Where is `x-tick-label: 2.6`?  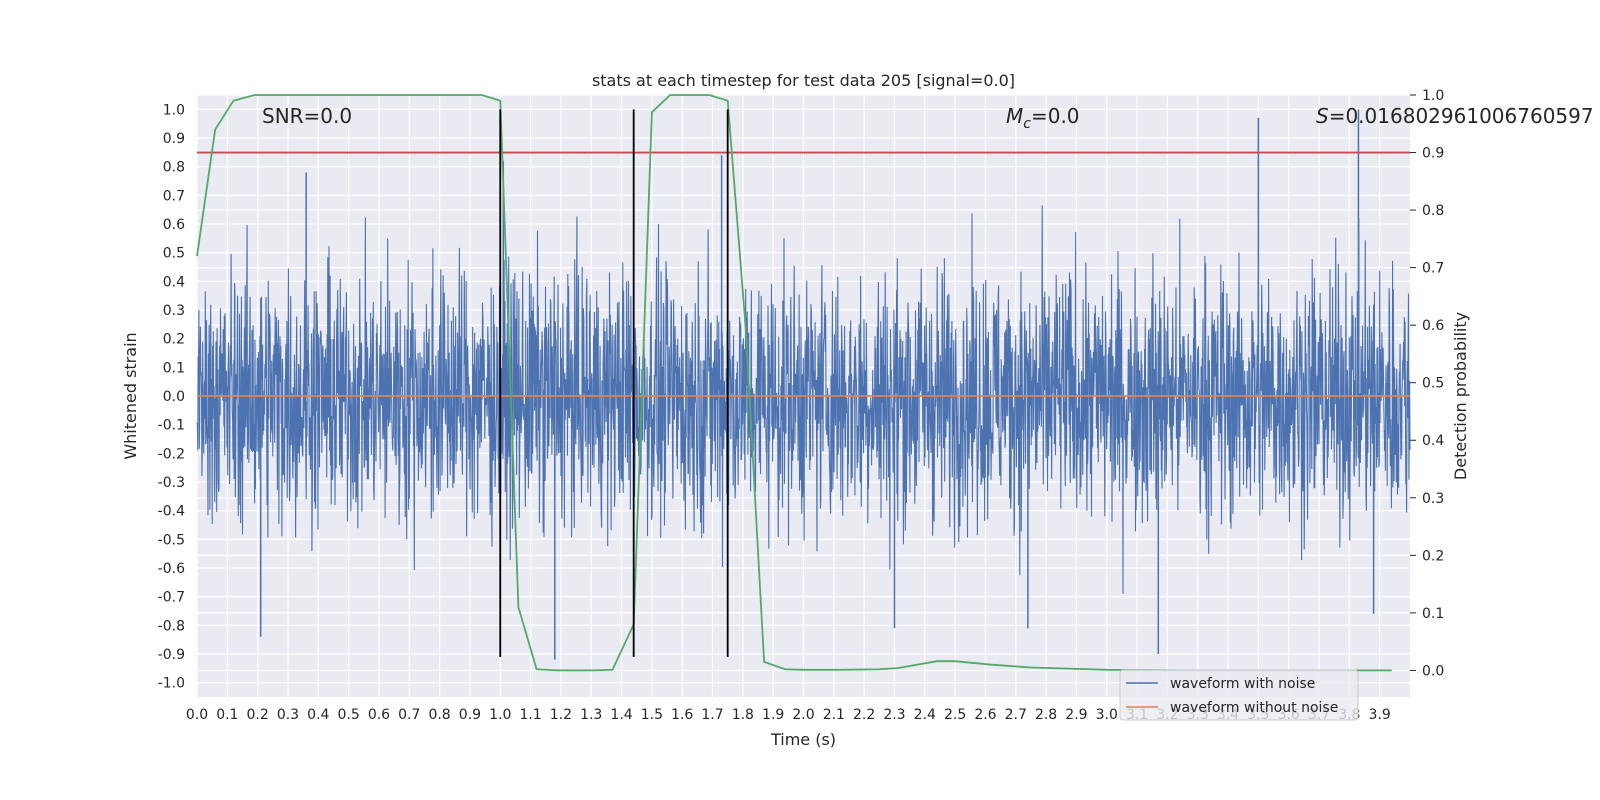 x-tick-label: 2.6 is located at coordinates (985, 715).